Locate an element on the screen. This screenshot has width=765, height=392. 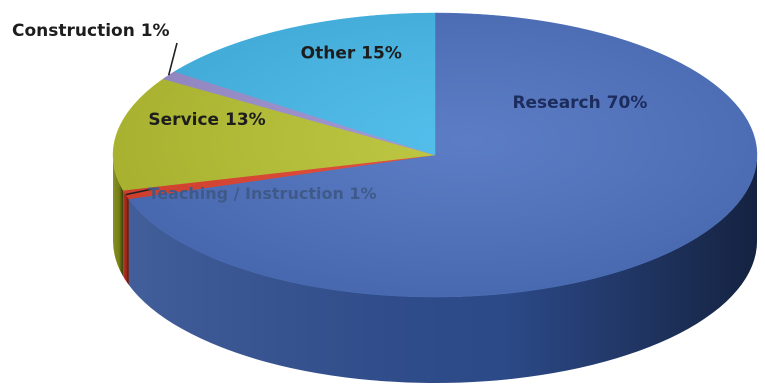
slice-label-construction: Construction 1% is located at coordinates (91, 31).